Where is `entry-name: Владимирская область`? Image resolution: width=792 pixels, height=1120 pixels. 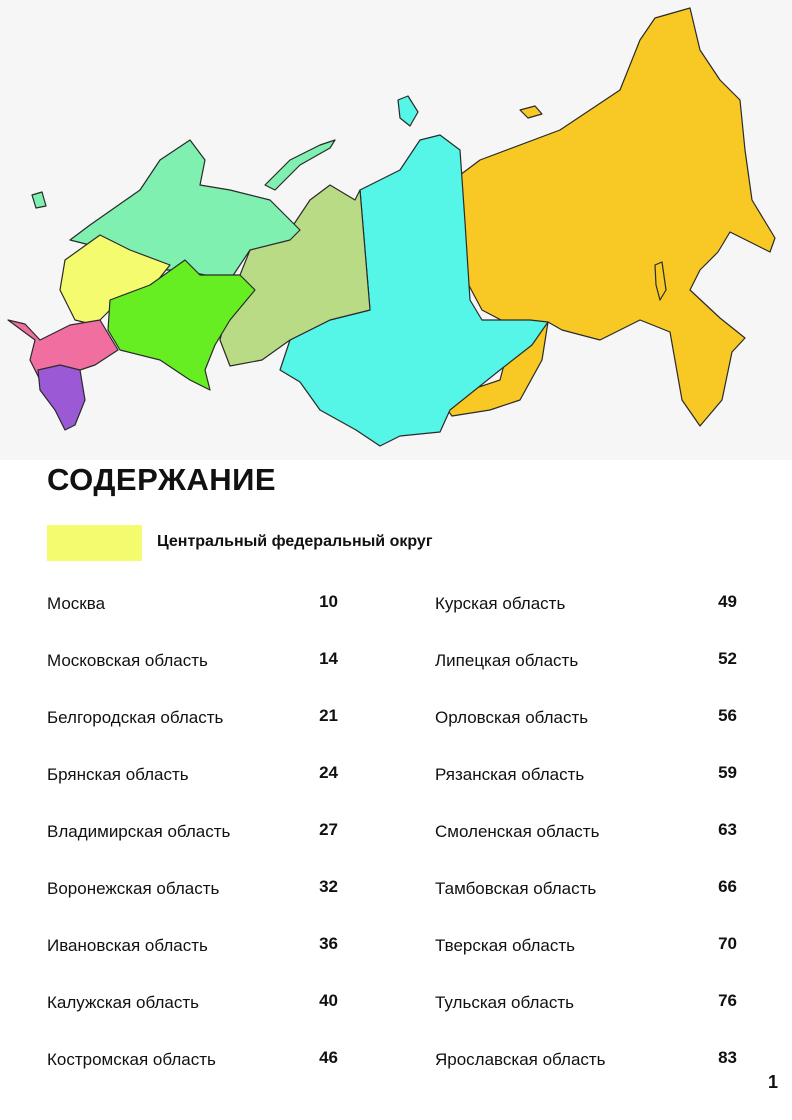 entry-name: Владимирская область is located at coordinates (139, 831).